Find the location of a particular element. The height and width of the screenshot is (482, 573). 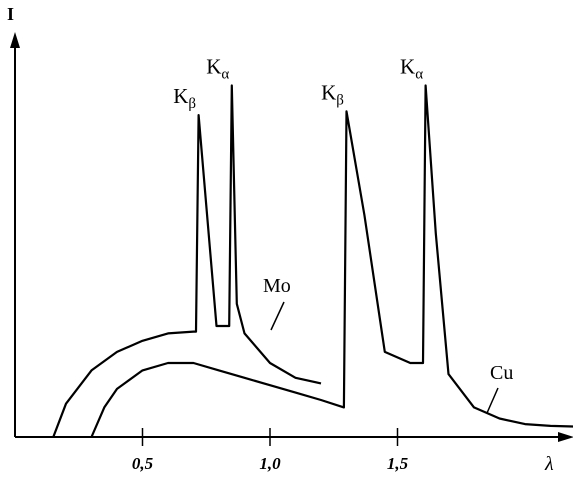

x-tick-label: 1,0 is located at coordinates (270, 463).